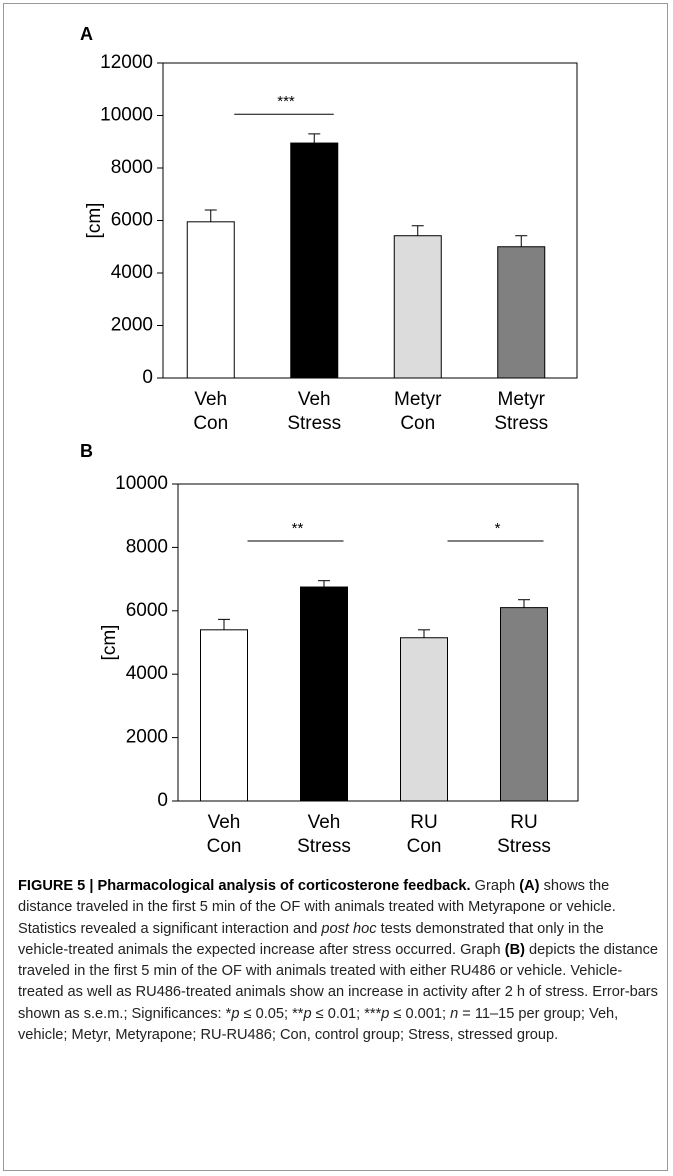 Image resolution: width=673 pixels, height=1176 pixels. I want to click on panel-label: A, so click(86, 34).